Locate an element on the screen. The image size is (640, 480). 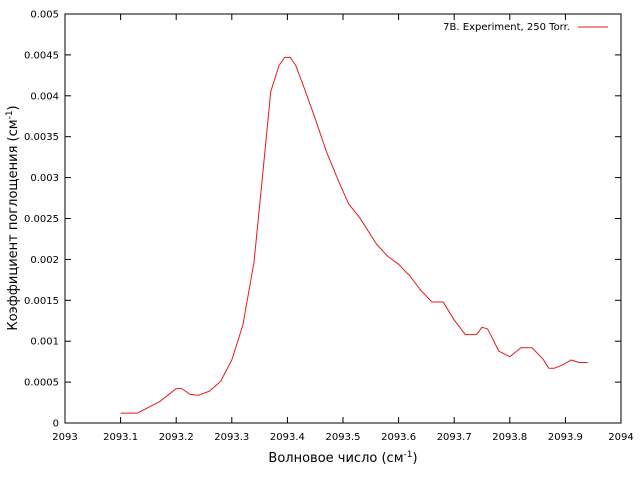
legend-label: 7B. Experiment, 250 Torr. is located at coordinates (506, 27).